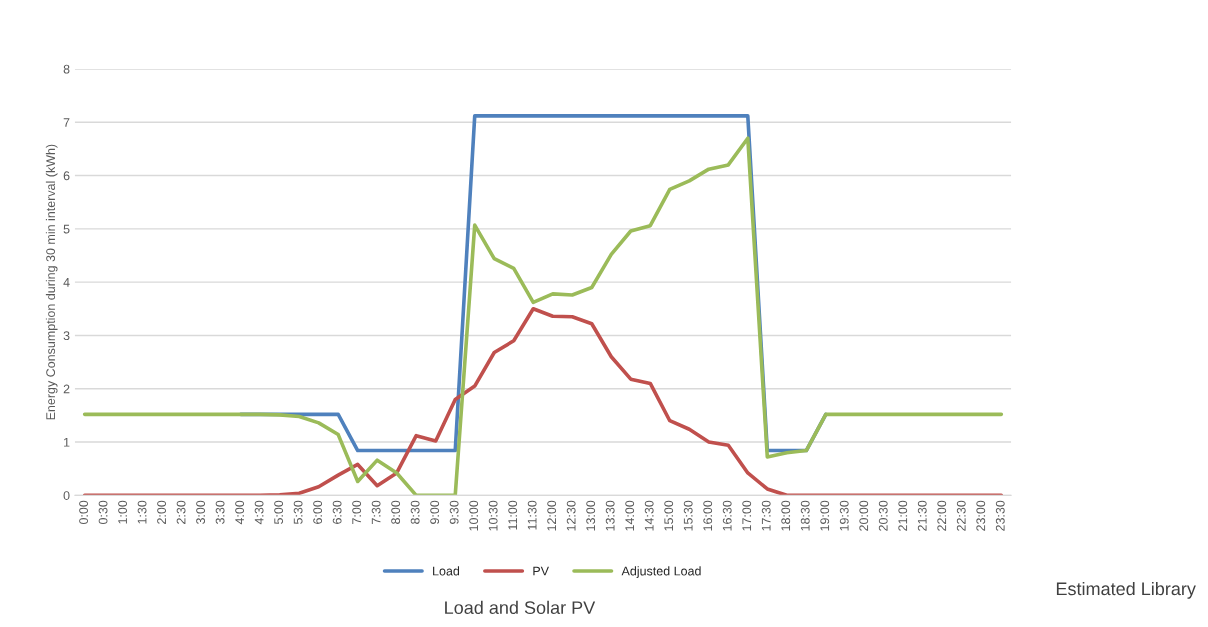  I want to click on x-tick-label: 11:30, so click(532, 515).